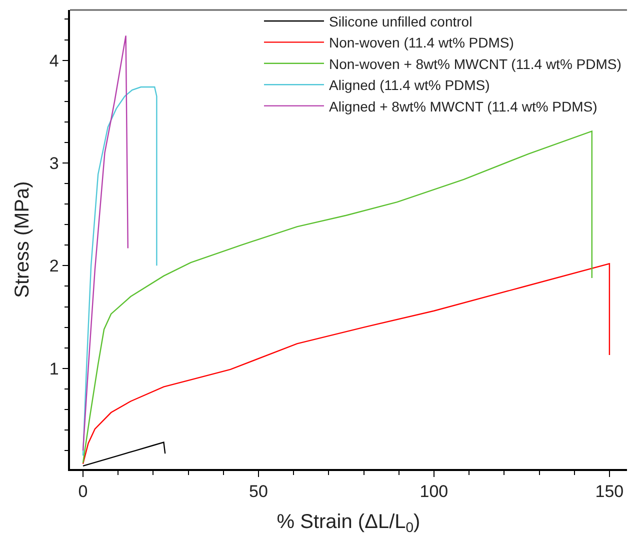 The height and width of the screenshot is (535, 632). What do you see at coordinates (54, 368) in the screenshot?
I see `y-tick-label: 1` at bounding box center [54, 368].